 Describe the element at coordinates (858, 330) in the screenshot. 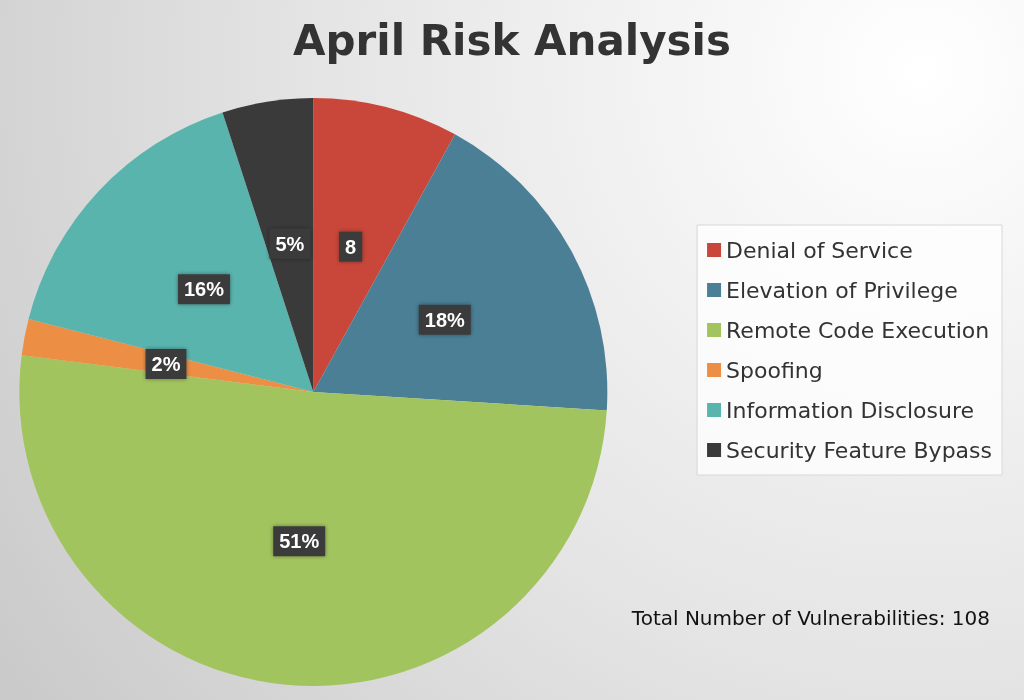

I see `legend-label: Remote Code Execution` at that location.